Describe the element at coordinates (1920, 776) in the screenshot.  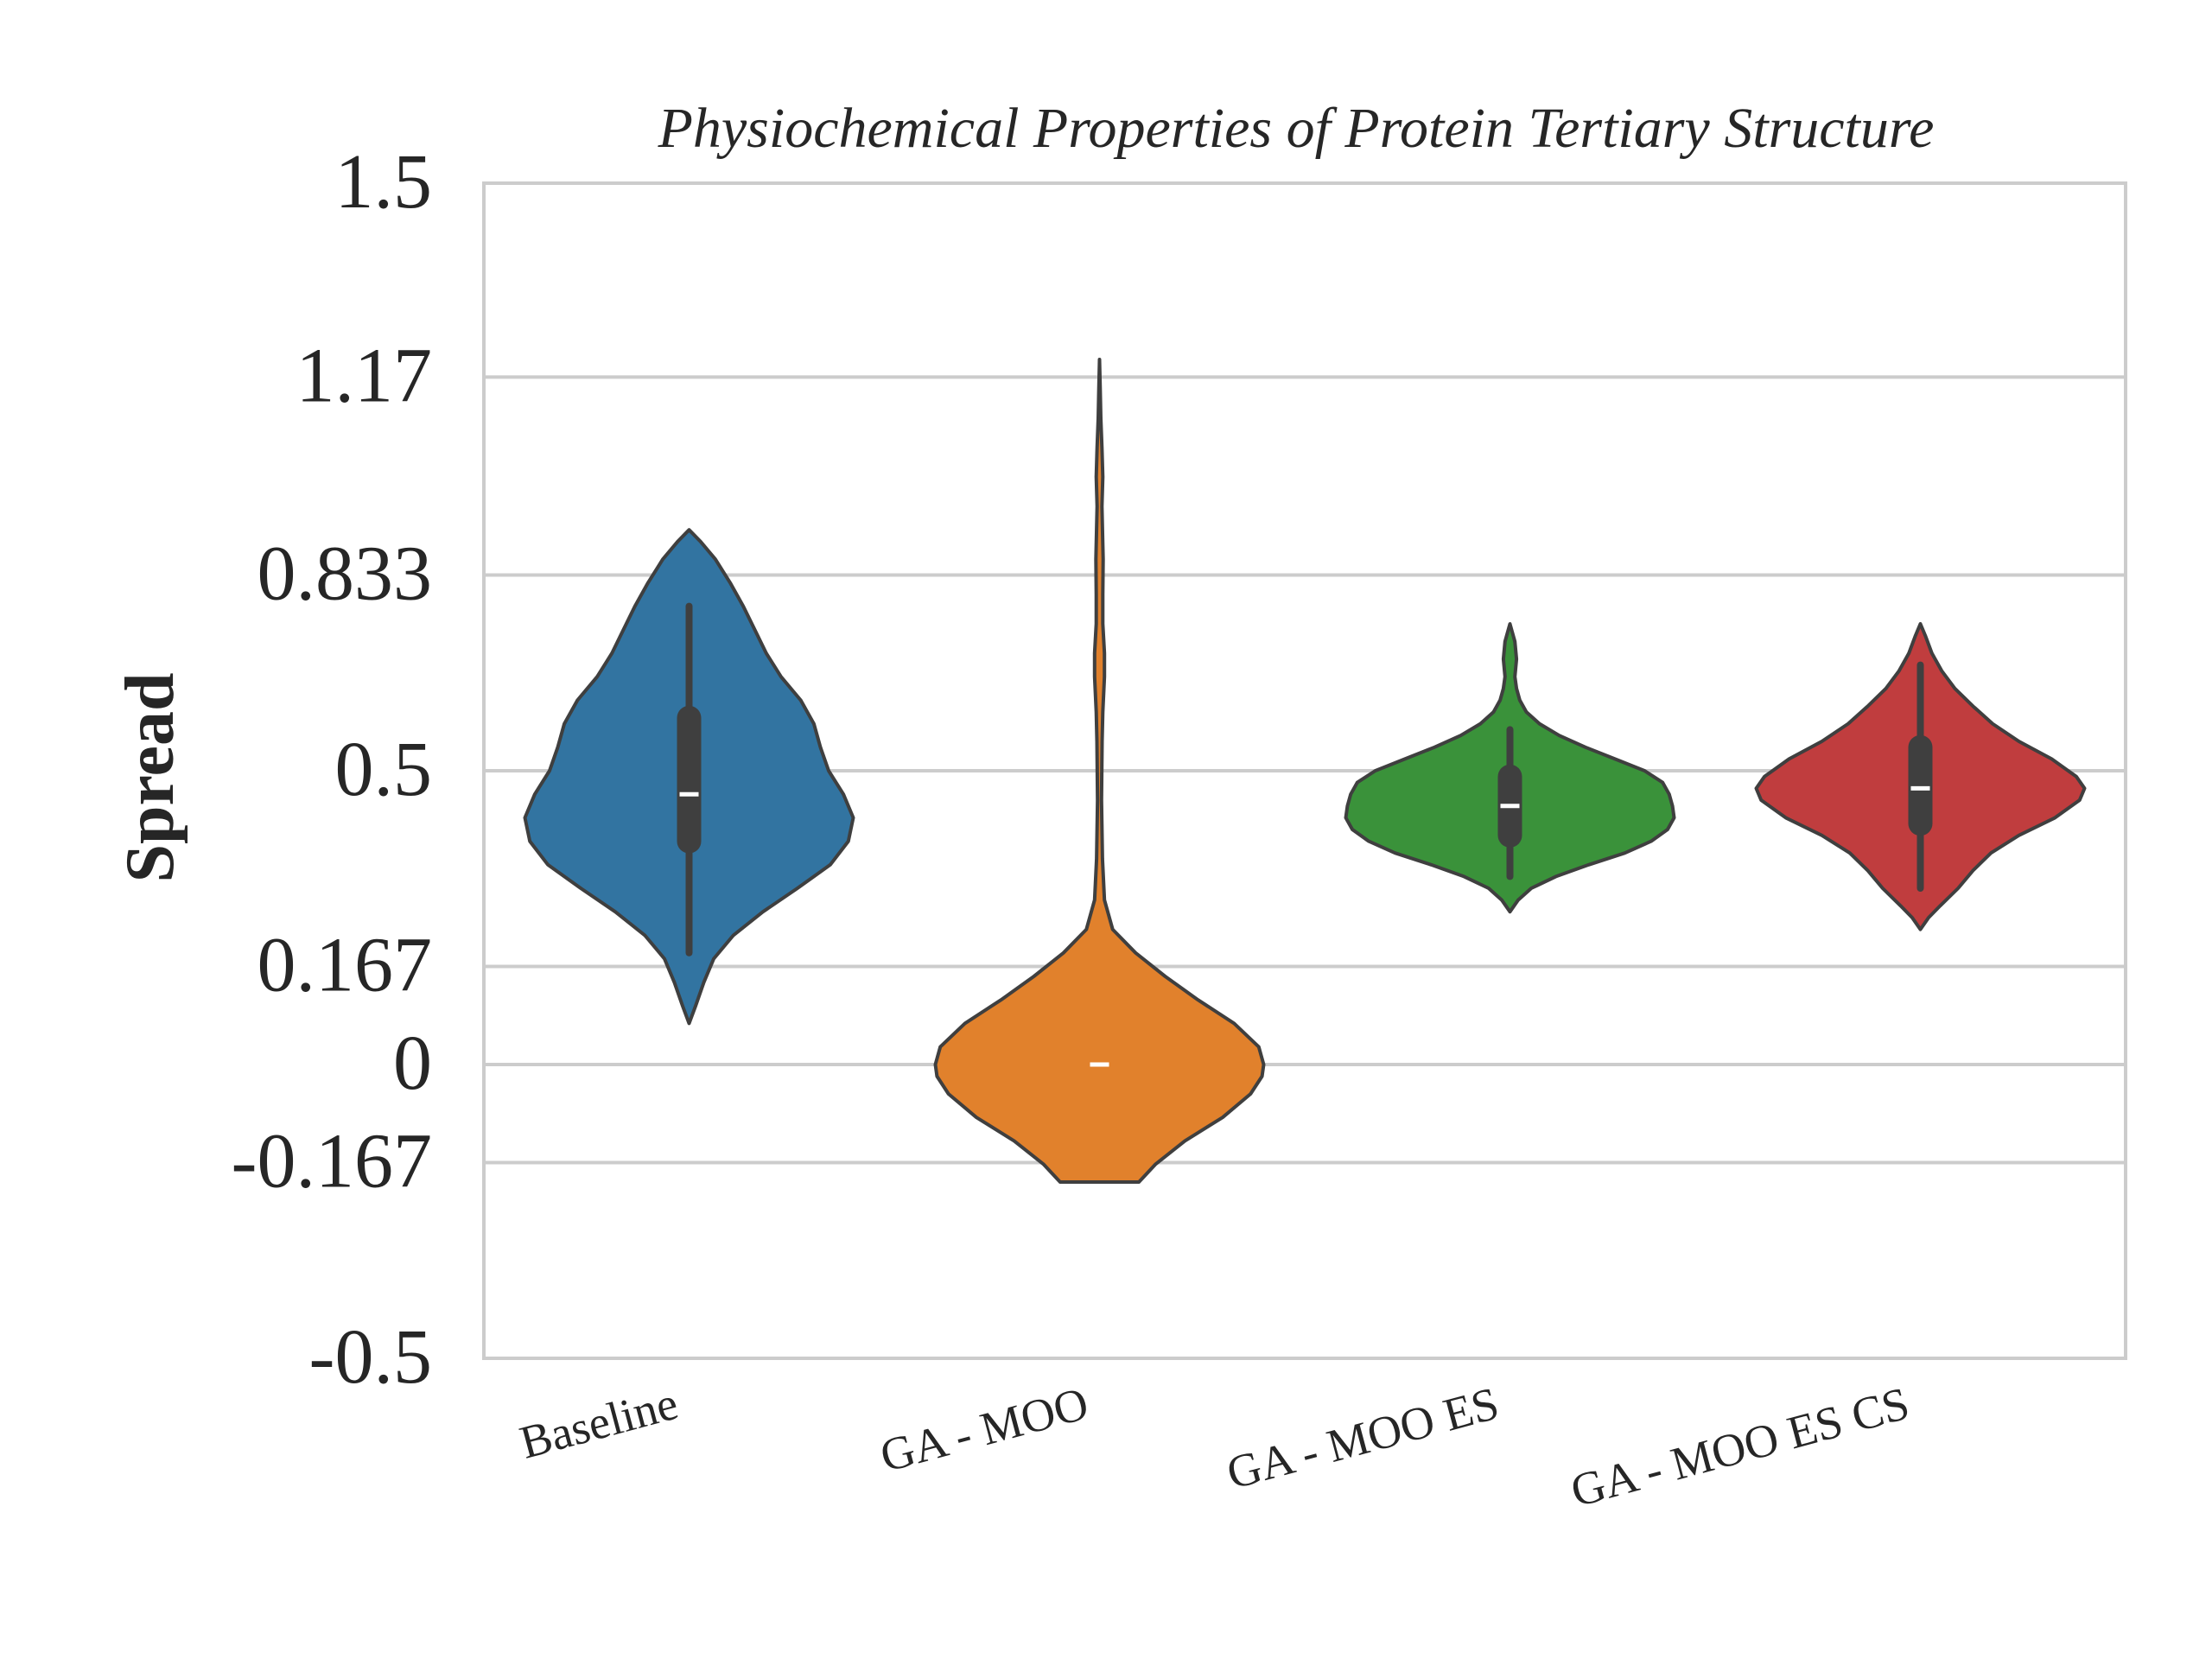
I see `violin-ga-moo-es-cs` at that location.